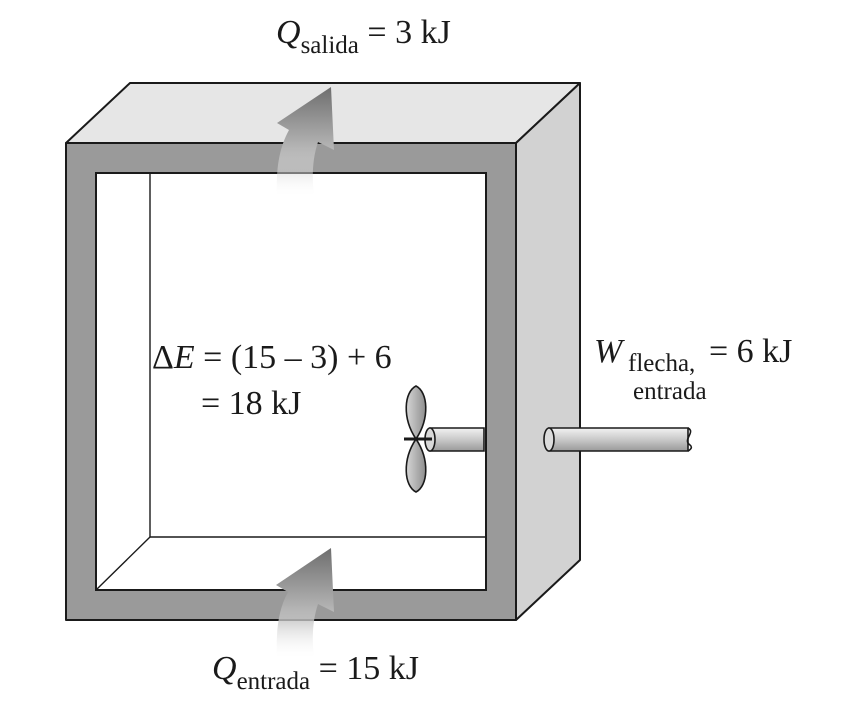 The image size is (843, 705). Describe the element at coordinates (288, 32) in the screenshot. I see `heat-out-symbol: Q` at that location.